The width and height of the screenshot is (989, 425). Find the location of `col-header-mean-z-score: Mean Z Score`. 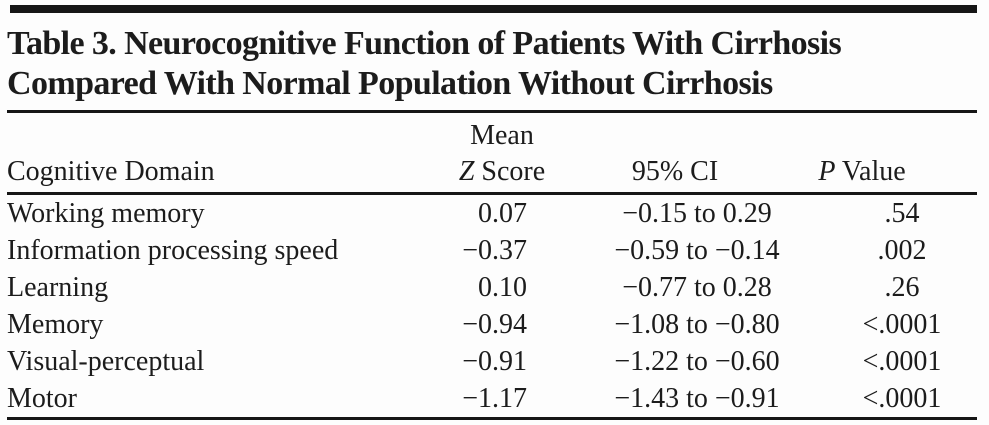

col-header-mean-z-score: Mean Z Score is located at coordinates (502, 154).